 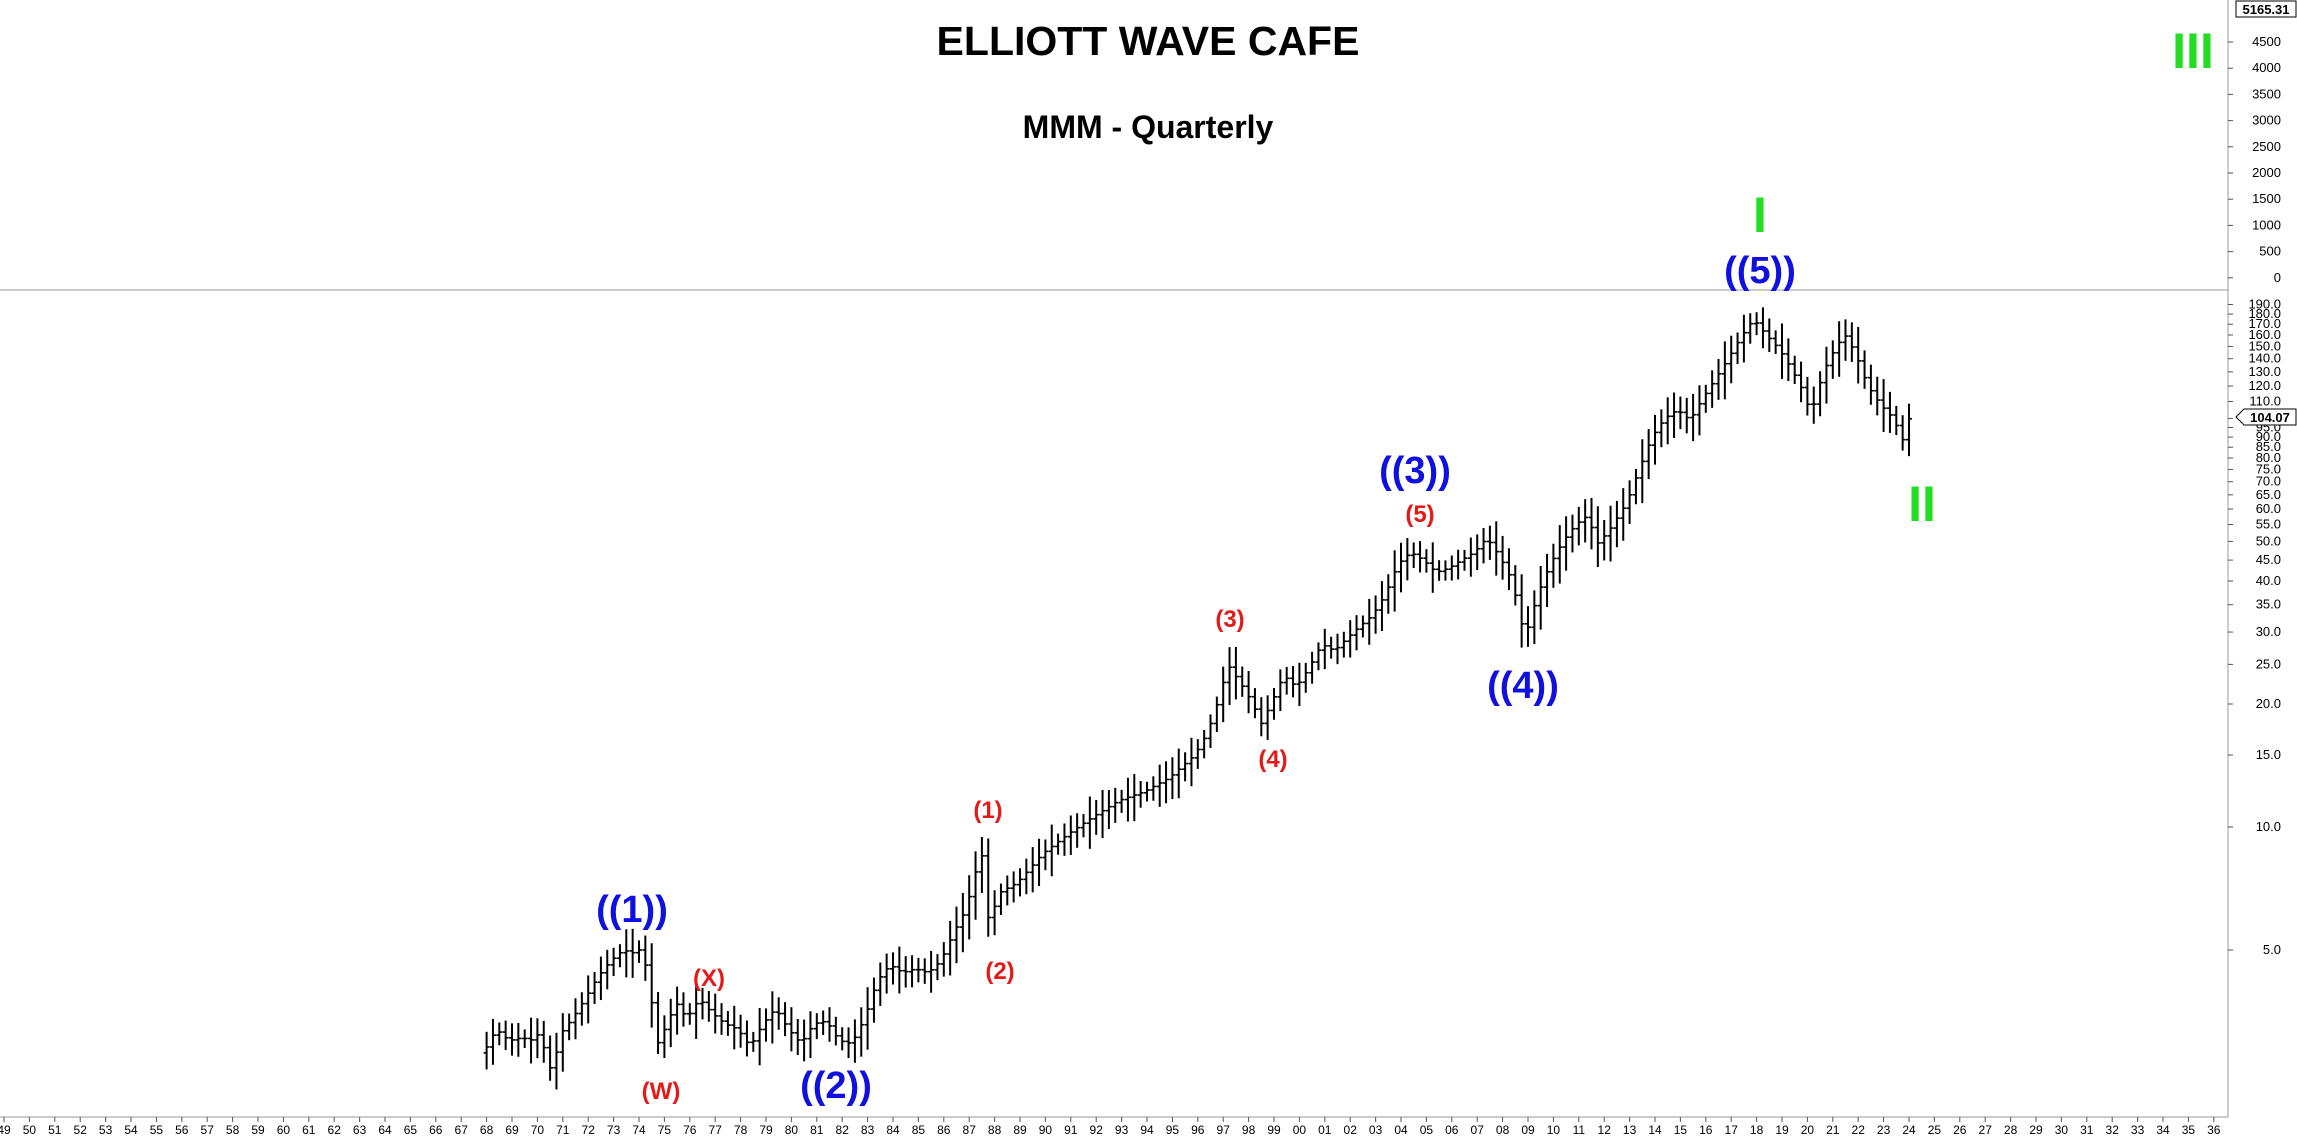 I want to click on x-tick-label: 74, so click(x=639, y=1130).